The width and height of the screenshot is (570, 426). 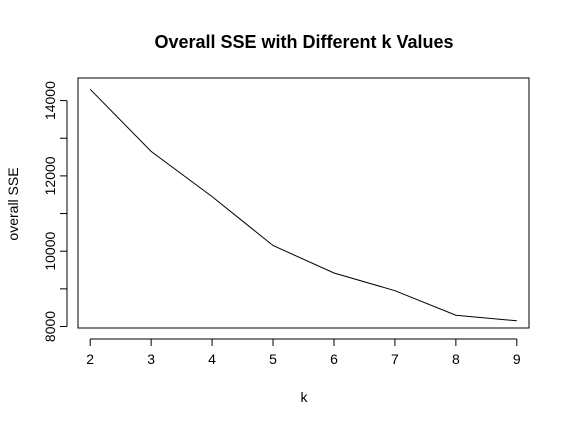 What do you see at coordinates (273, 359) in the screenshot?
I see `x-tick-label: 5` at bounding box center [273, 359].